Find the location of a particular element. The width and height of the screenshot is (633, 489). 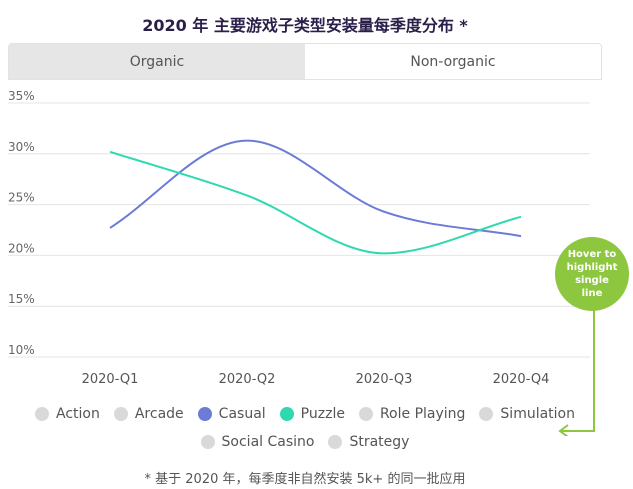

x-tick-label: 2020-Q3 is located at coordinates (384, 379).